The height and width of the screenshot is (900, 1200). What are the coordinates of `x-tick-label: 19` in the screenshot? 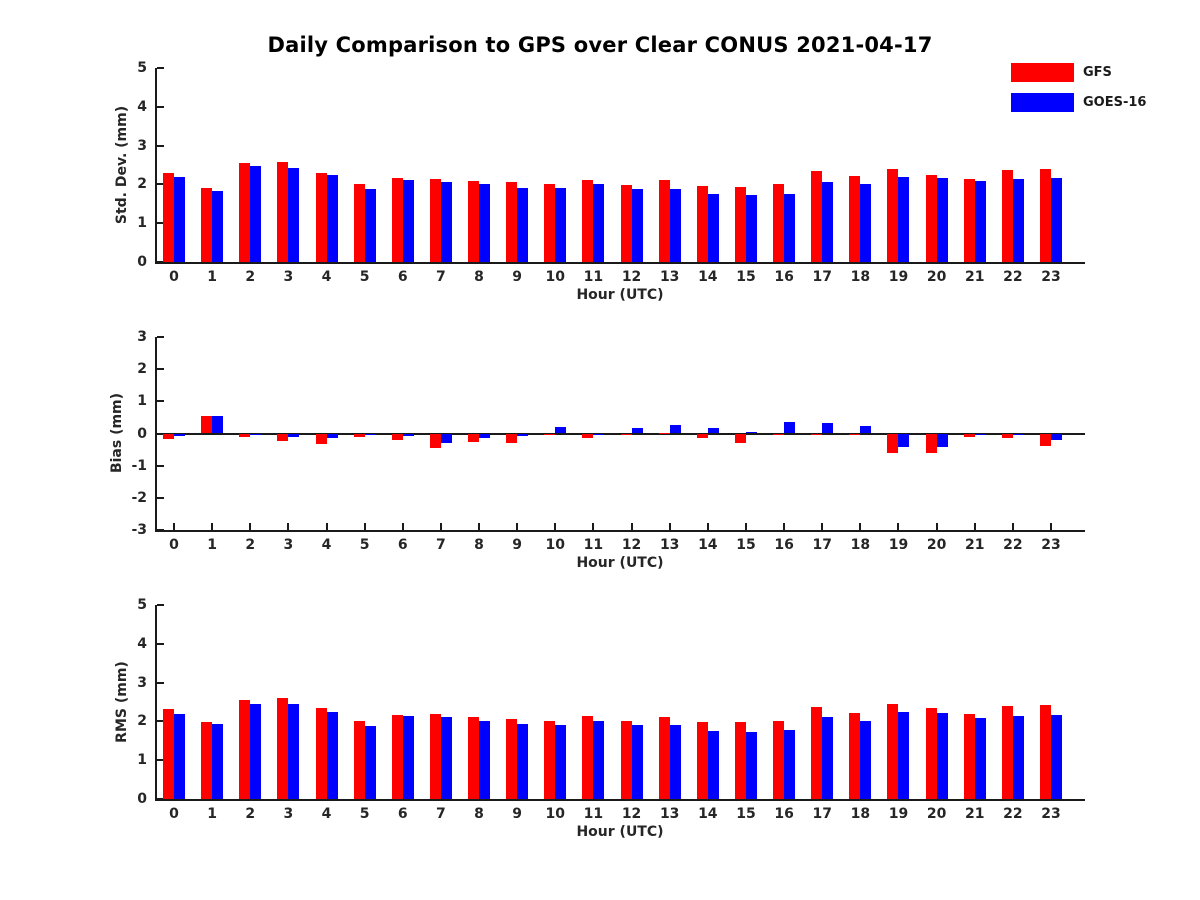 It's located at (898, 814).